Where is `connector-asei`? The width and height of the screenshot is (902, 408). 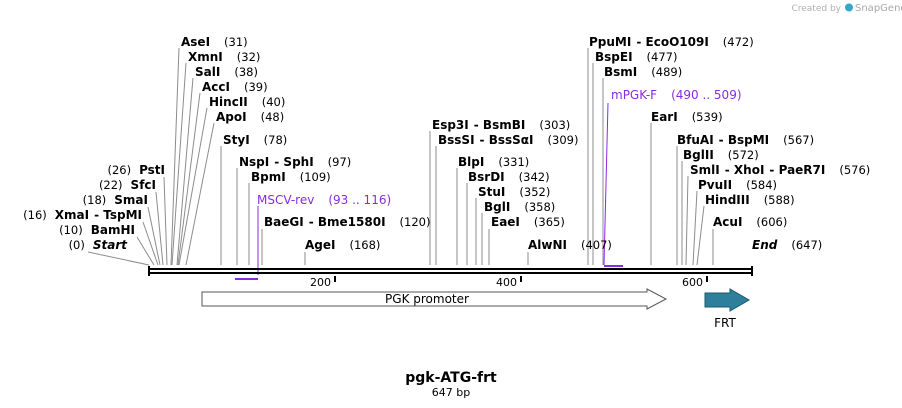 connector-asei is located at coordinates (175, 156).